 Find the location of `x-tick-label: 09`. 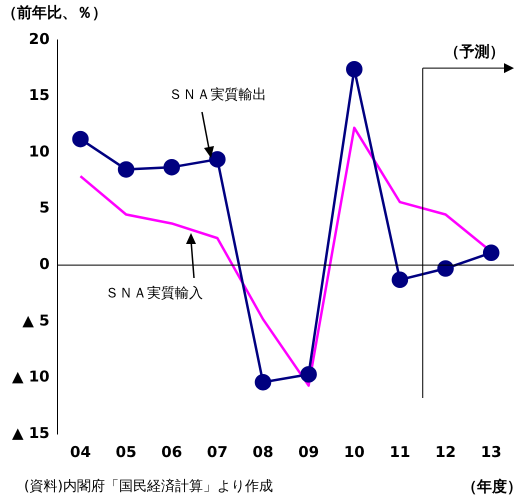

x-tick-label: 09 is located at coordinates (309, 451).